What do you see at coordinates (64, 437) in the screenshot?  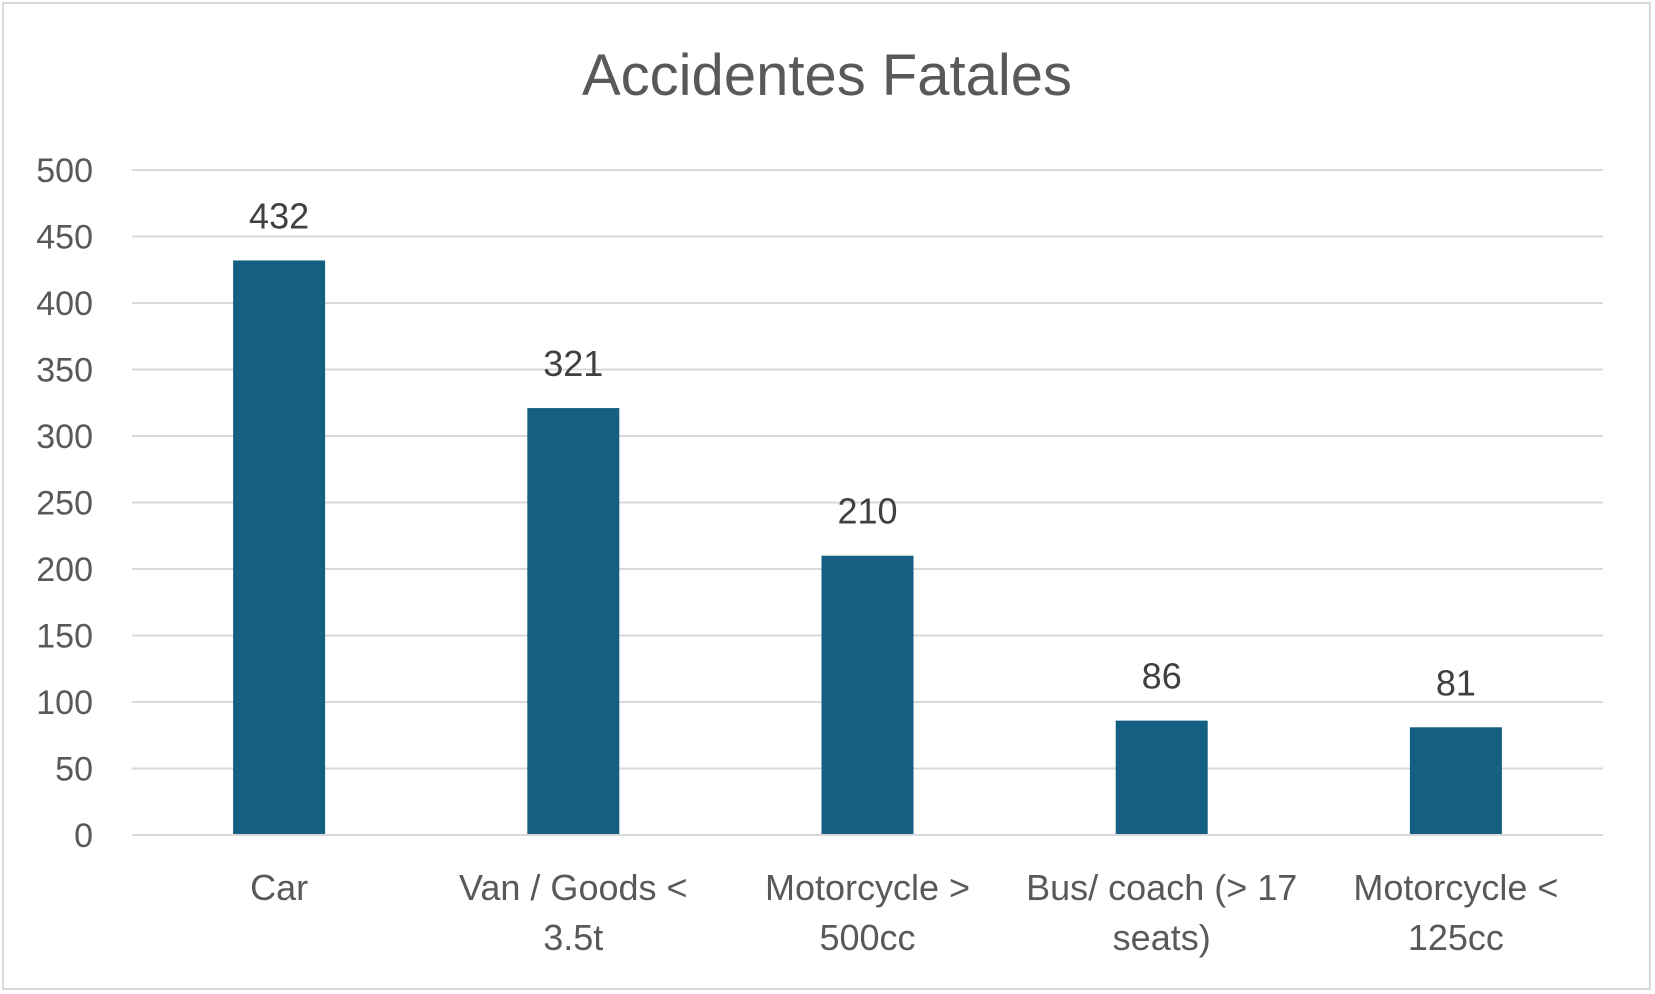 I see `y-tick-label: 300` at bounding box center [64, 437].